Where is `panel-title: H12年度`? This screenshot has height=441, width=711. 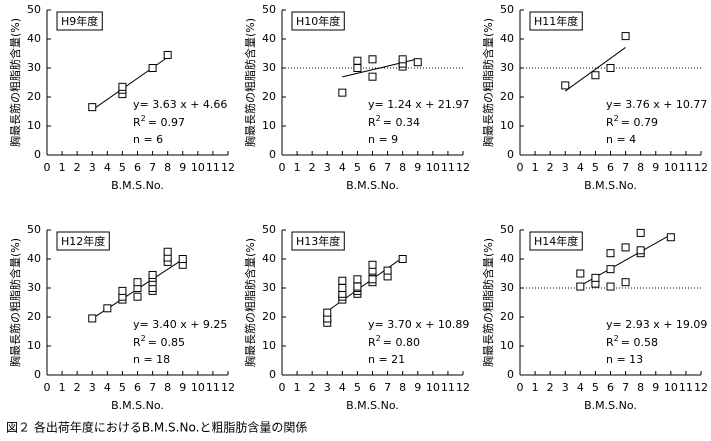
panel-title: H12年度 is located at coordinates (83, 241).